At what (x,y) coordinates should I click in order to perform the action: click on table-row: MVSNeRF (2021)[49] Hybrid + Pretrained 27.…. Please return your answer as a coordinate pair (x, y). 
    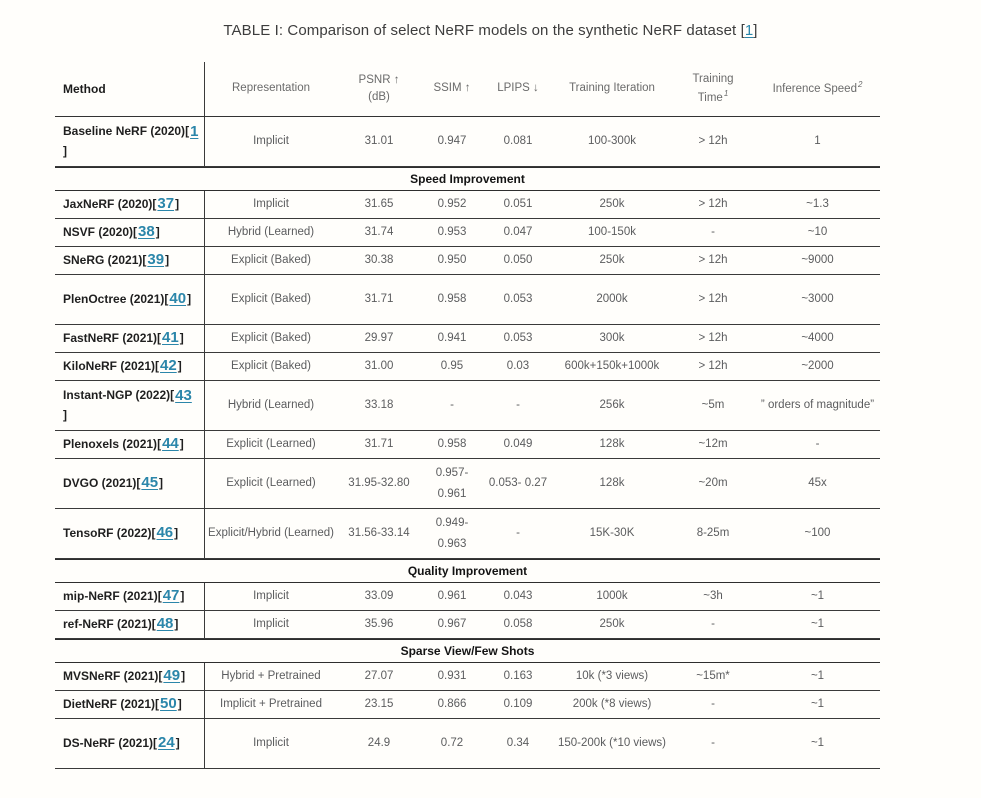
    Looking at the image, I should click on (467, 677).